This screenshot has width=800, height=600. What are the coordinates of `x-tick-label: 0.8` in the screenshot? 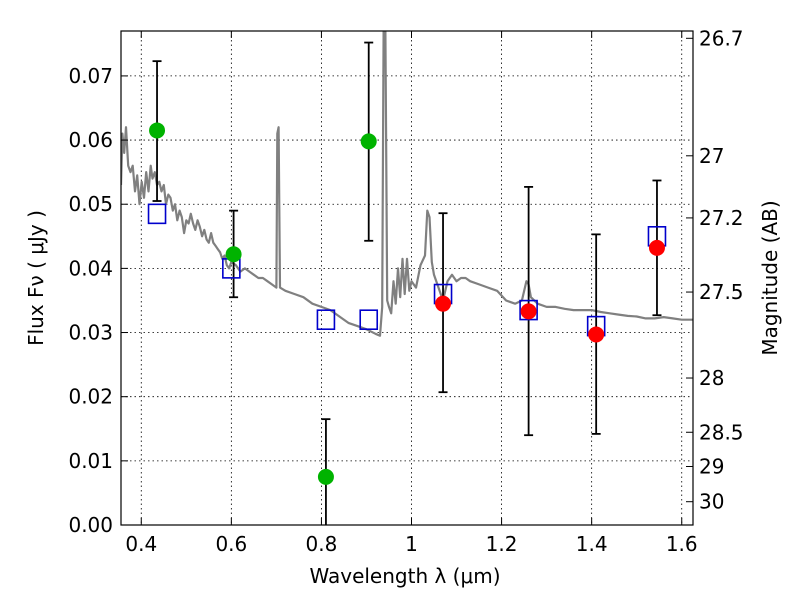 It's located at (322, 544).